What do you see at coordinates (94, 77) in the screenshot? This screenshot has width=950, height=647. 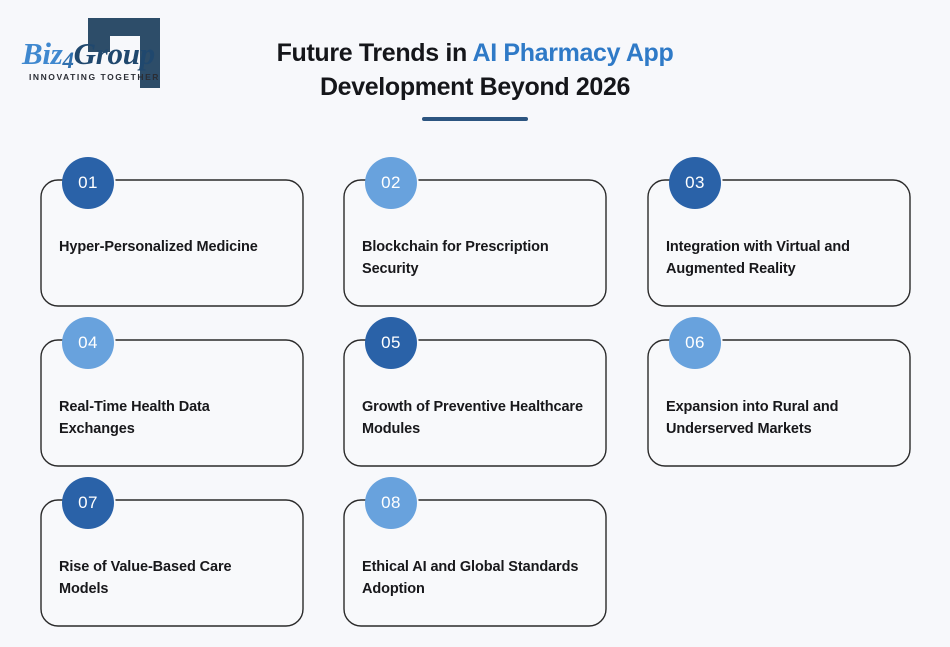 I see `logo-tagline: INNOVATING TOGETHER` at bounding box center [94, 77].